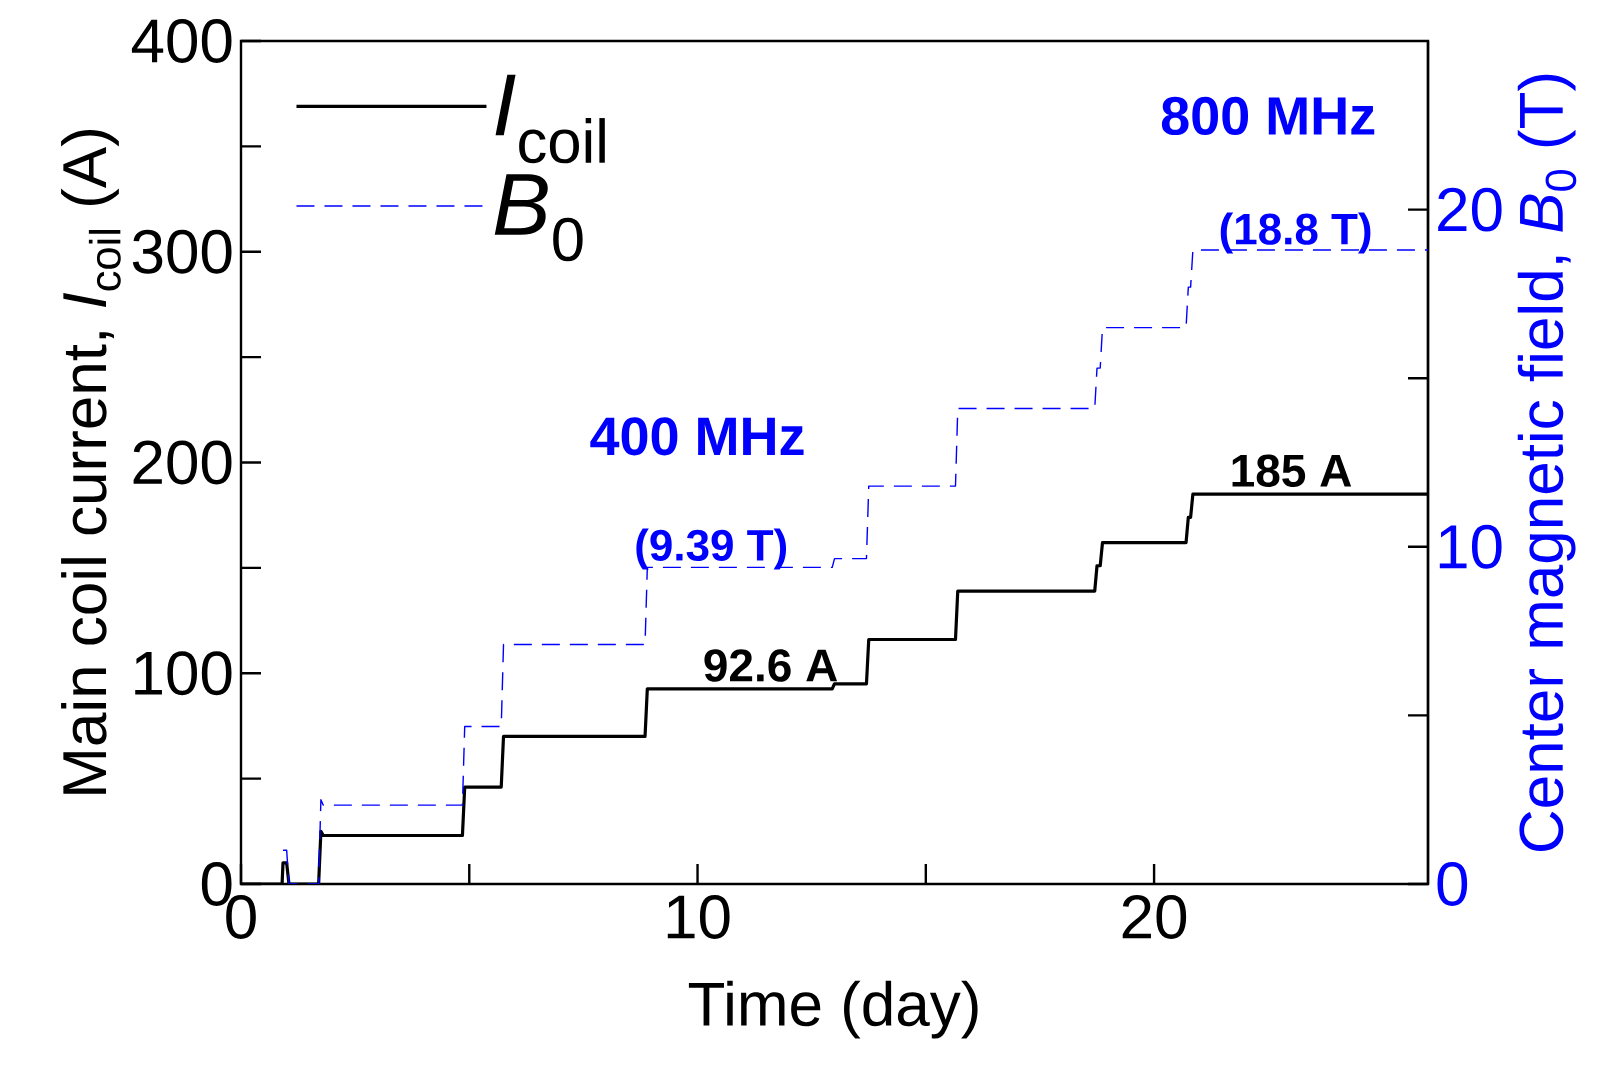 This screenshot has width=1611, height=1069. I want to click on annotation: 92.6 A, so click(771, 665).